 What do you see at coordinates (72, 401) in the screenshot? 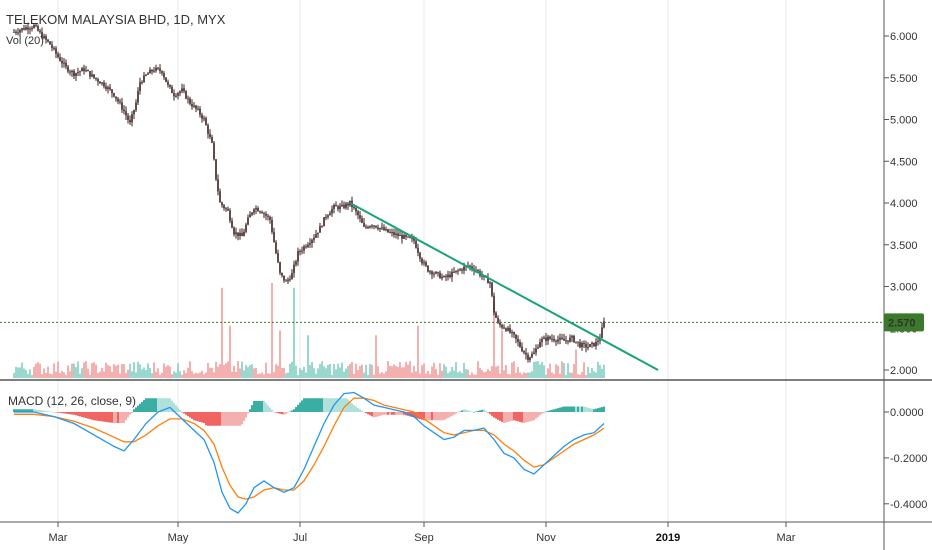
I see `macd-label: MACD (12, 26, close, 9)` at bounding box center [72, 401].